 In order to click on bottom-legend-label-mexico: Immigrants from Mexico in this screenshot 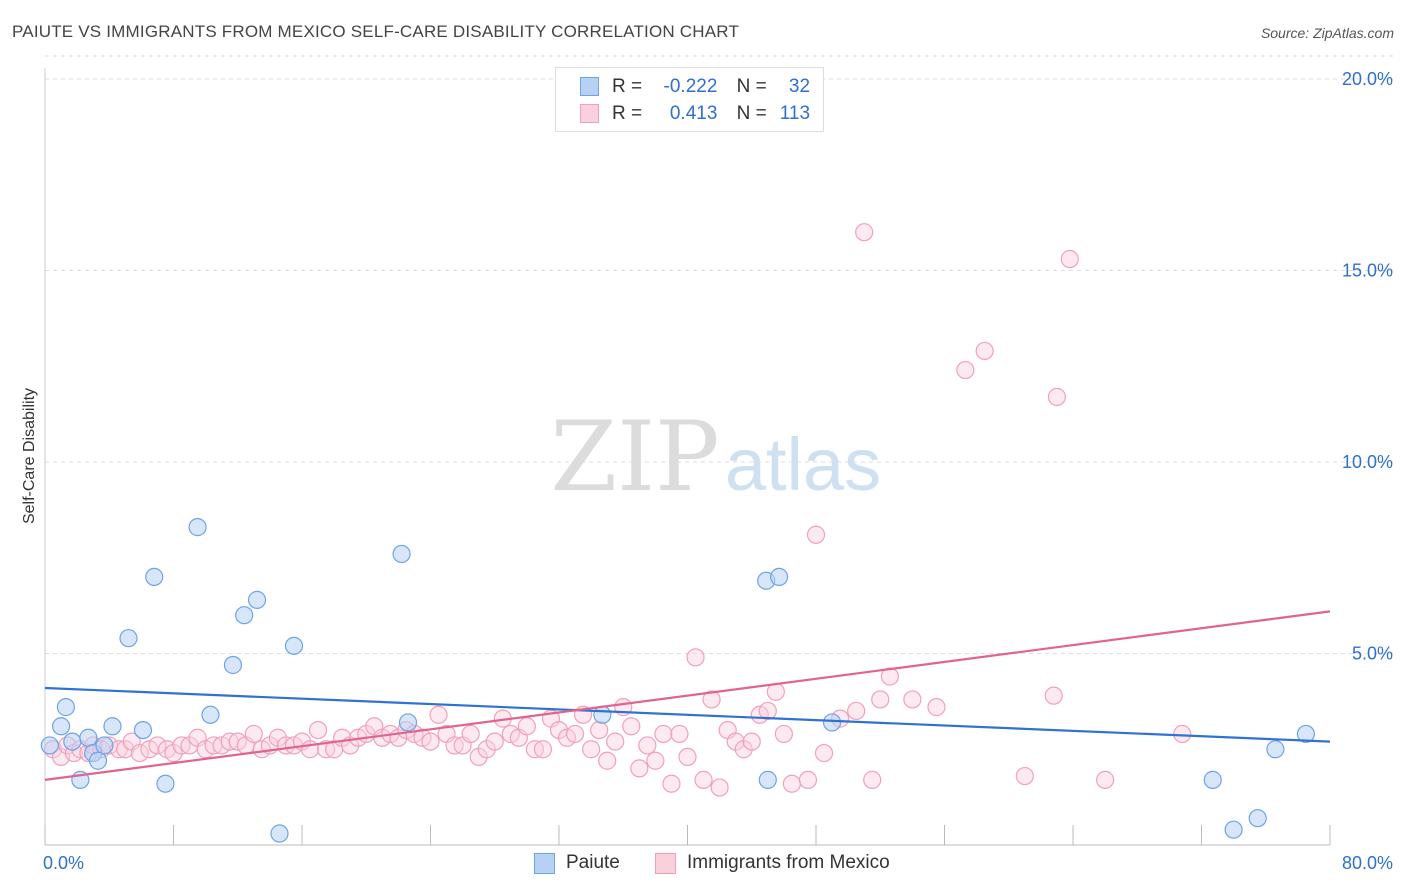, I will do `click(788, 862)`.